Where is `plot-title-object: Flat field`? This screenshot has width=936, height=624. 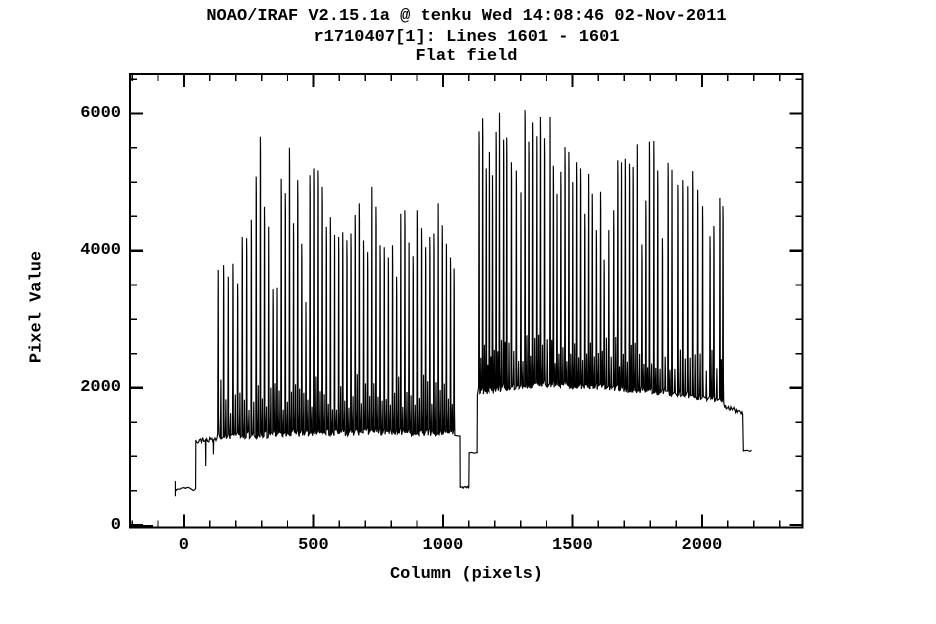 plot-title-object: Flat field is located at coordinates (466, 56).